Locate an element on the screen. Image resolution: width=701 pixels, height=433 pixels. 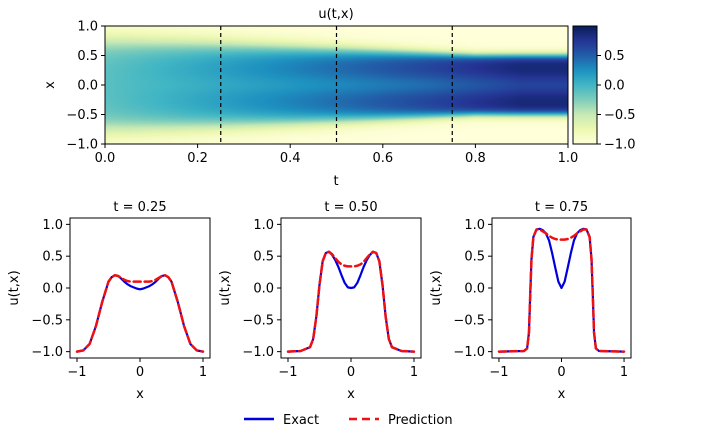
x-tick: 0.6 is located at coordinates (382, 155).